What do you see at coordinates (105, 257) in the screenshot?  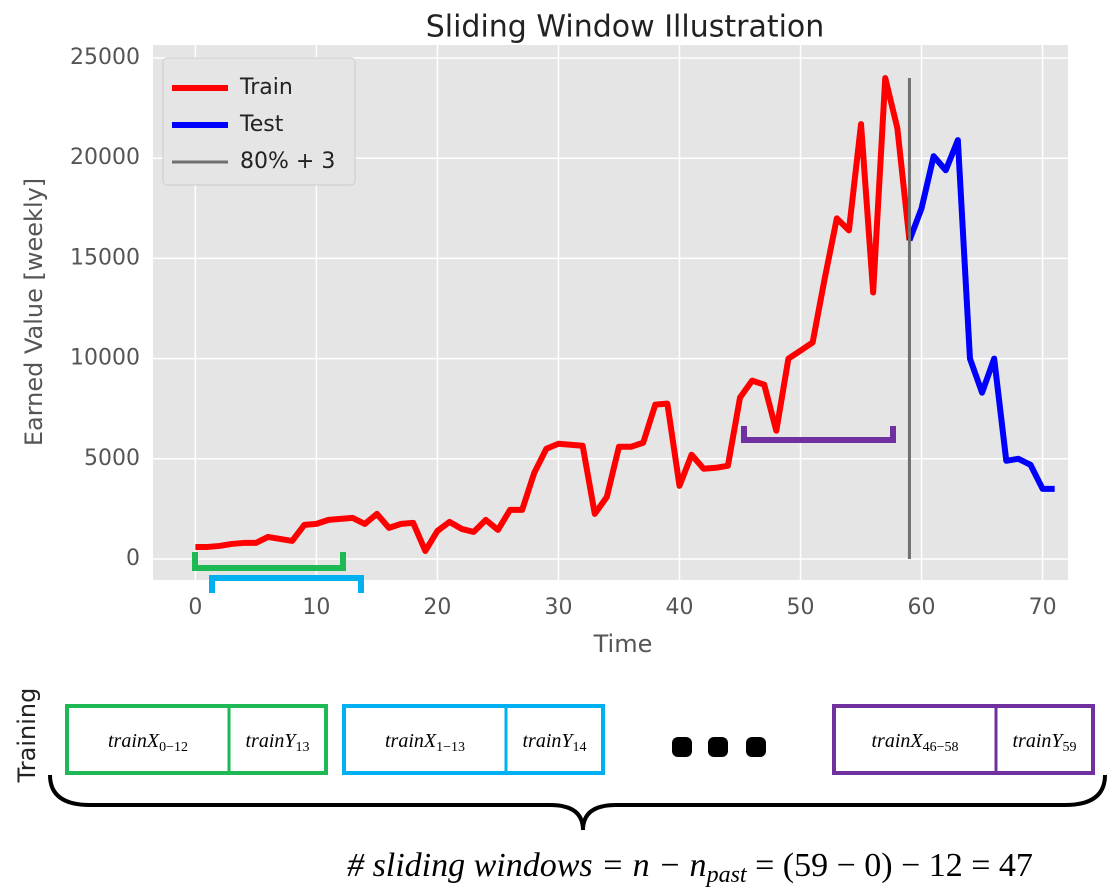 I see `y-tick-label: 15000` at bounding box center [105, 257].